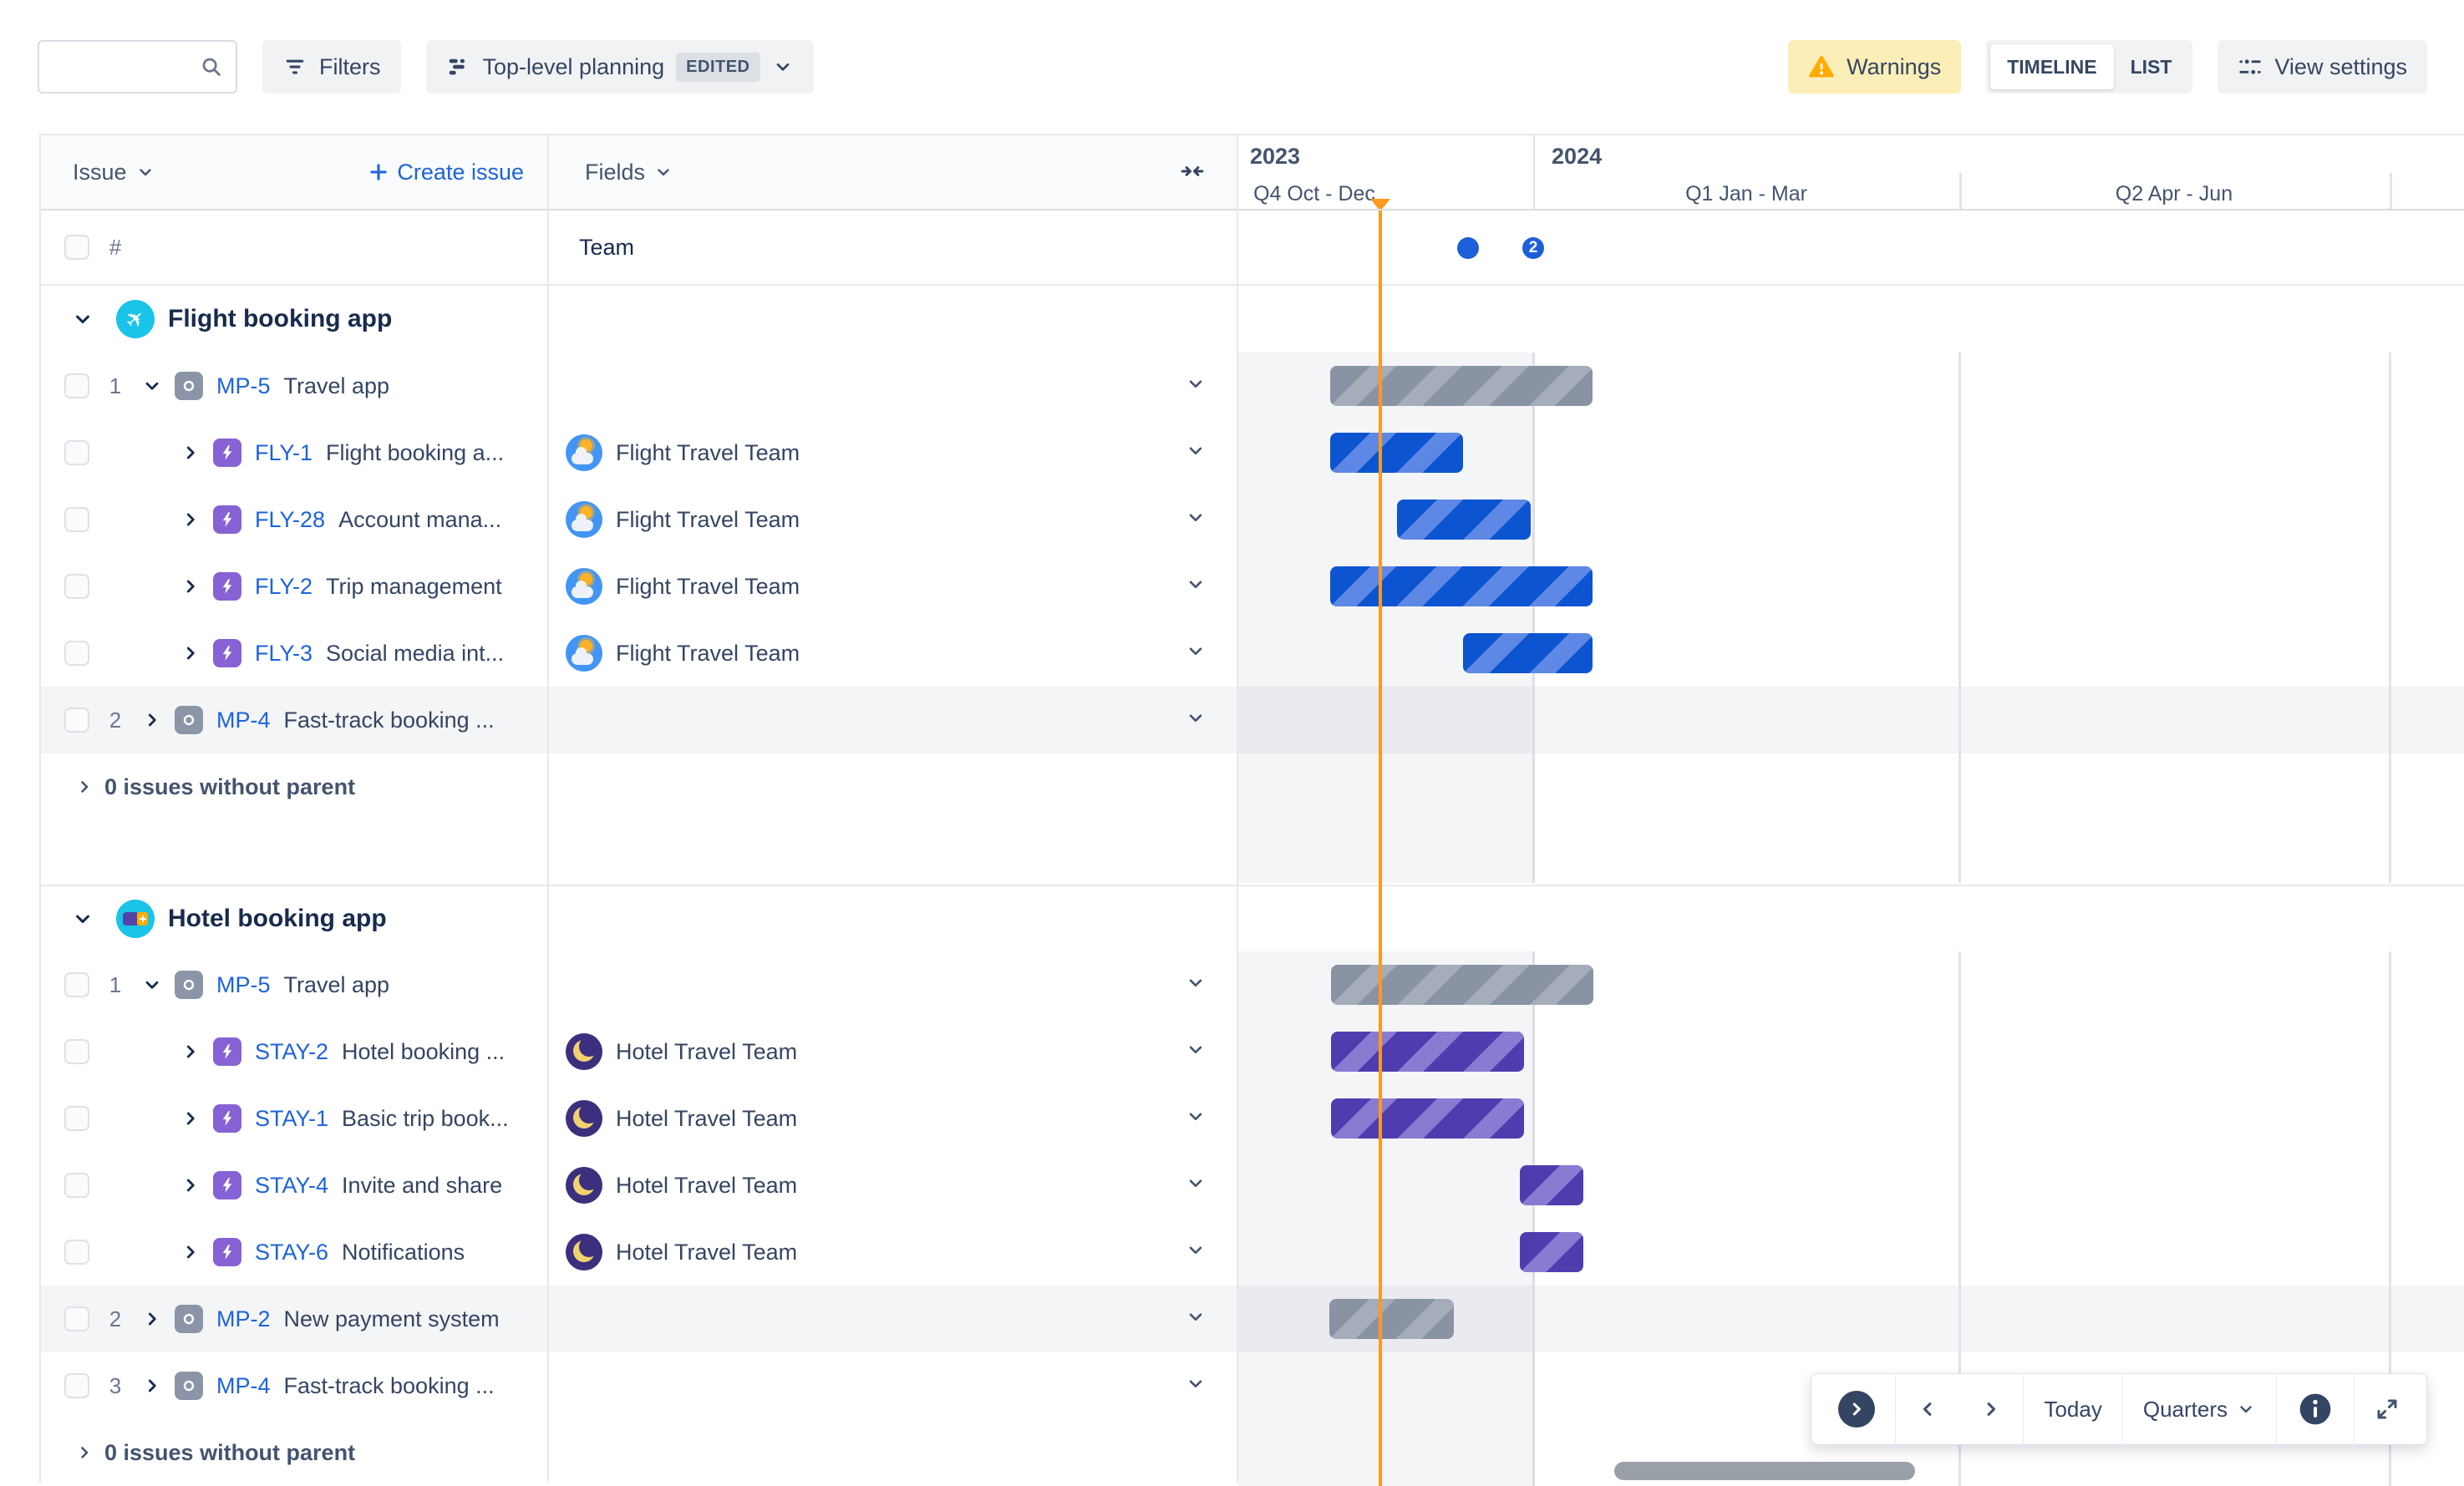 The width and height of the screenshot is (2464, 1486). Describe the element at coordinates (2199, 1409) in the screenshot. I see `zoom-level-dropdown: Quarters` at that location.